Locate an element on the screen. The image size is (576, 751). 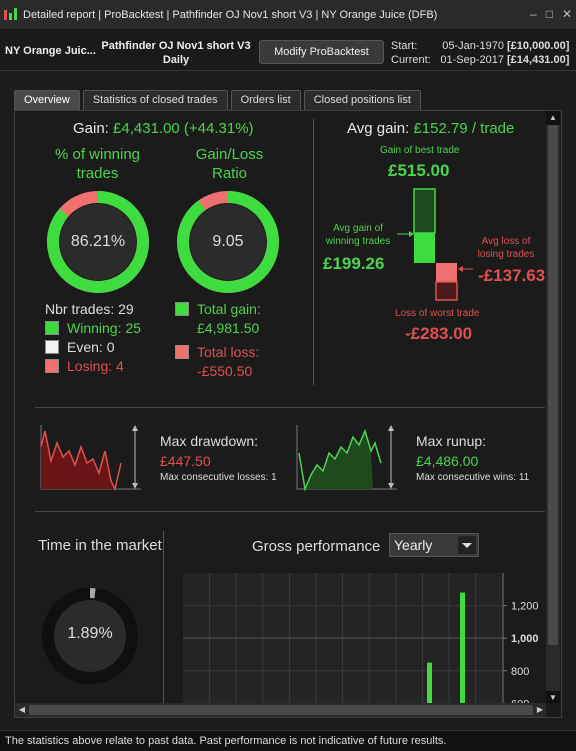
total-loss-label: Total loss: is located at coordinates (228, 352).